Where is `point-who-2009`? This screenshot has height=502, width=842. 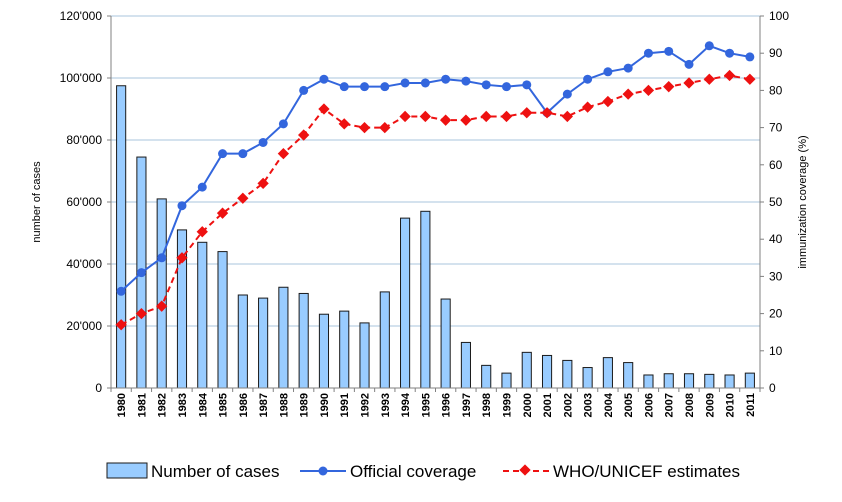 point-who-2009 is located at coordinates (709, 79).